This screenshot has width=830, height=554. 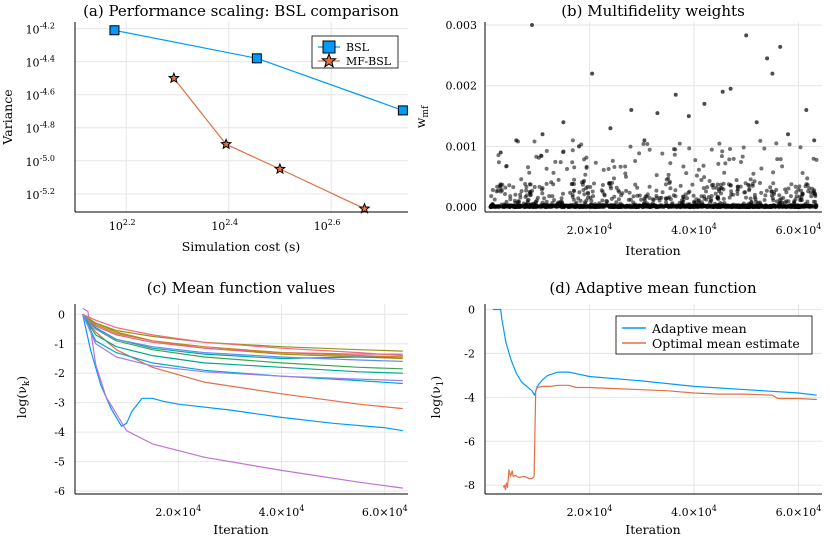 I want to click on panel-a-x-tick-label-0-base: 10, so click(x=116, y=226).